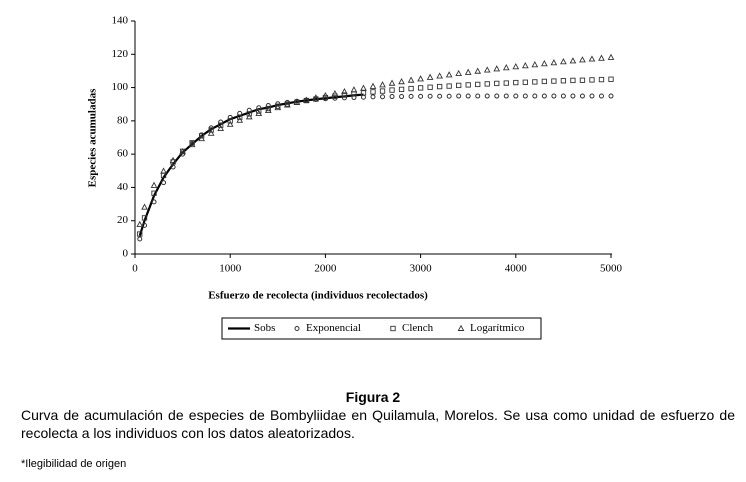 Image resolution: width=746 pixels, height=482 pixels. I want to click on y-tick-label: 140, so click(120, 21).